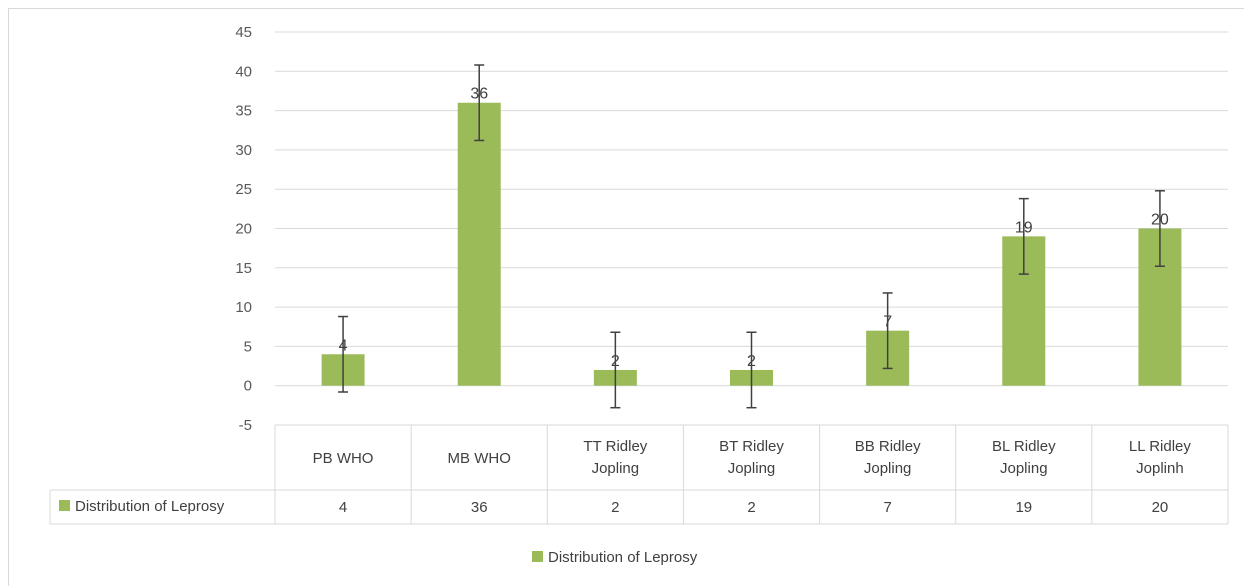 The height and width of the screenshot is (586, 1244). What do you see at coordinates (343, 345) in the screenshot?
I see `data-label: 4` at bounding box center [343, 345].